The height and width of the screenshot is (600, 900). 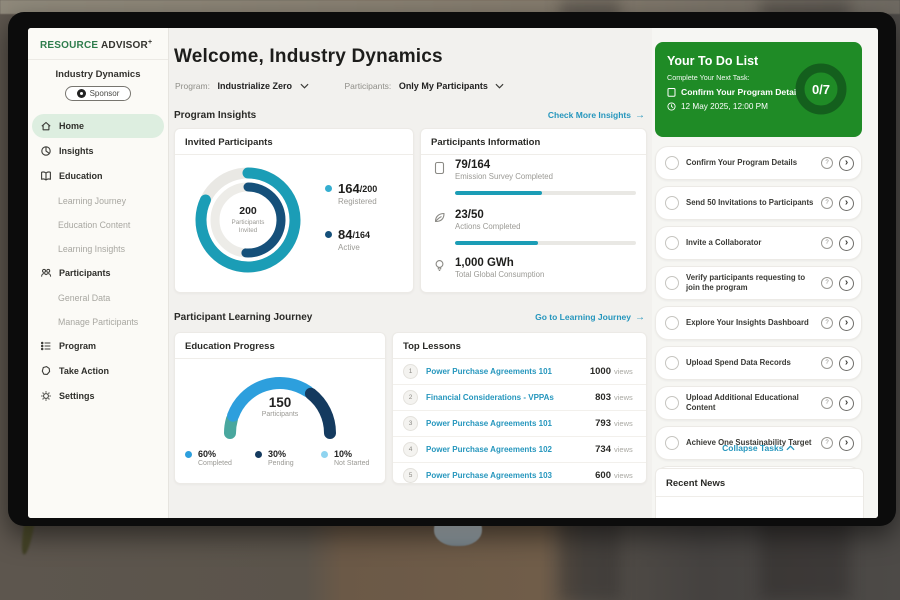 I want to click on sidebar-item-manage-participants: Manage Participants, so click(x=98, y=321).